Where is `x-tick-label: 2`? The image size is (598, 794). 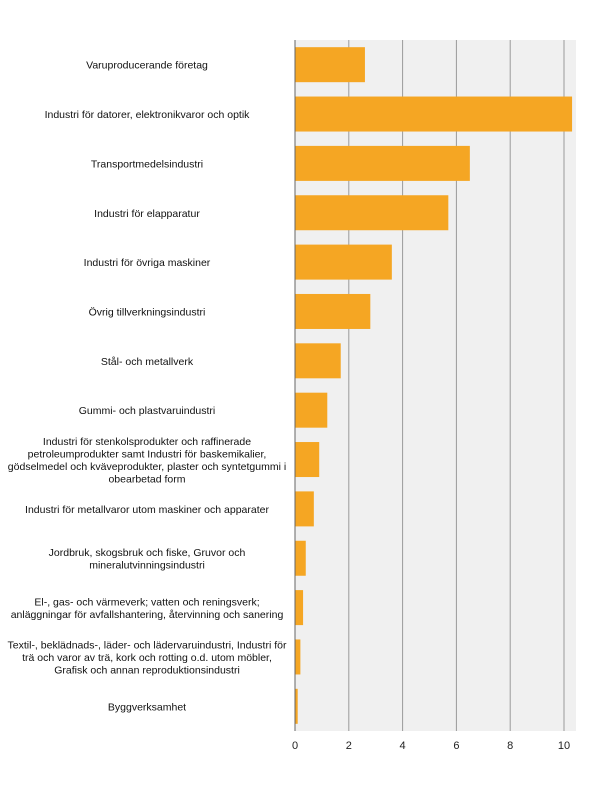 x-tick-label: 2 is located at coordinates (349, 746).